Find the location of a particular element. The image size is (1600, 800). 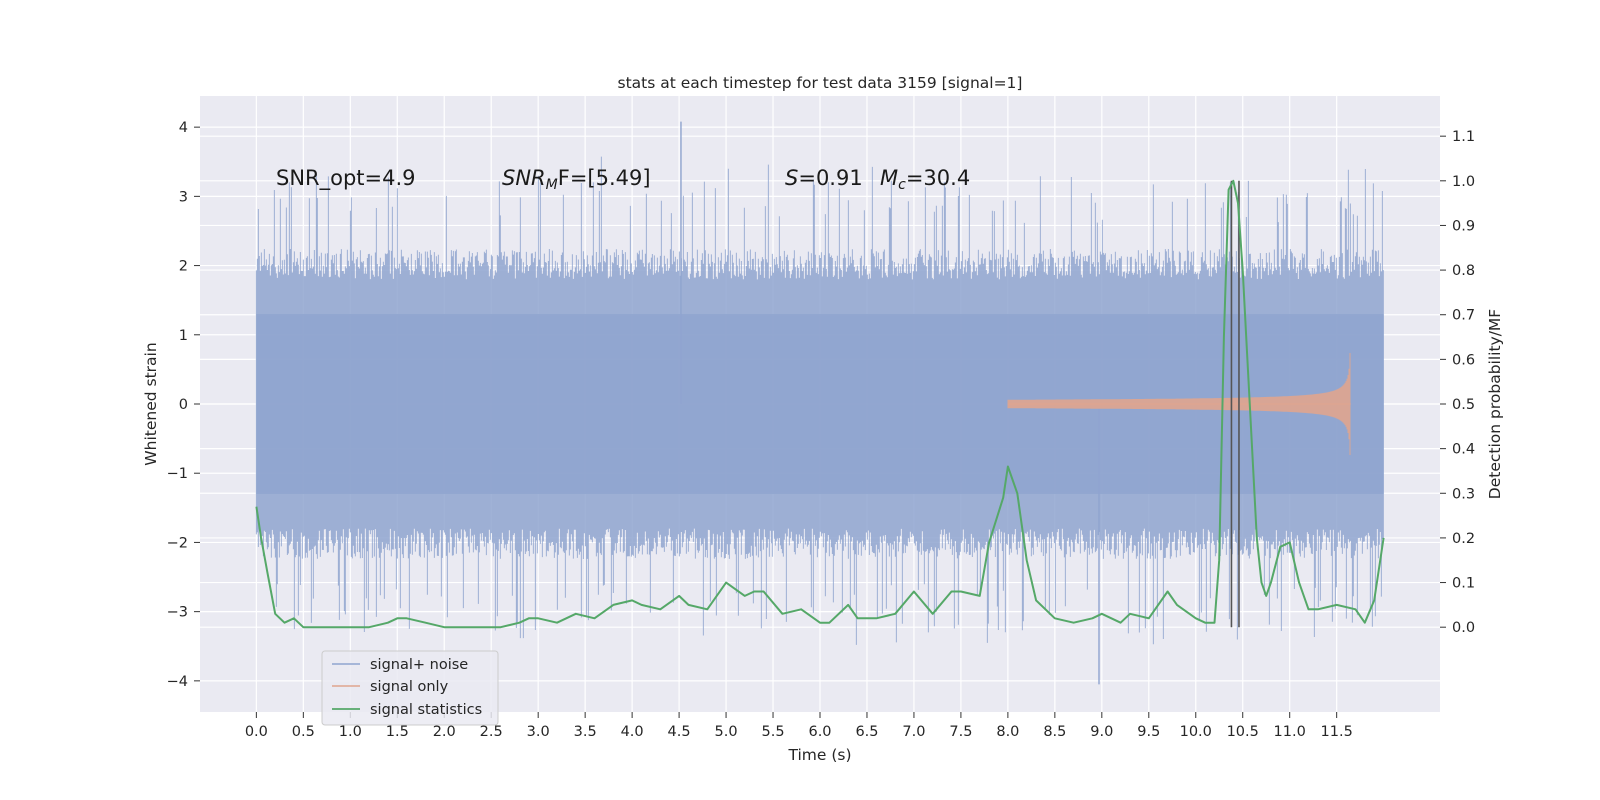

x-tick-label: 3.5 is located at coordinates (585, 732).